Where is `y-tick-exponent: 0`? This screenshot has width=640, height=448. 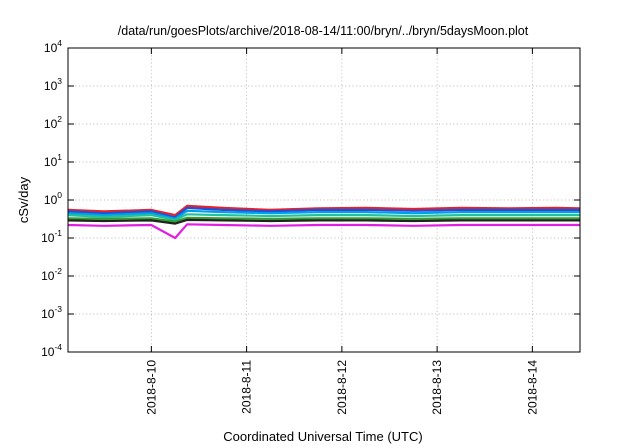 y-tick-exponent: 0 is located at coordinates (59, 195).